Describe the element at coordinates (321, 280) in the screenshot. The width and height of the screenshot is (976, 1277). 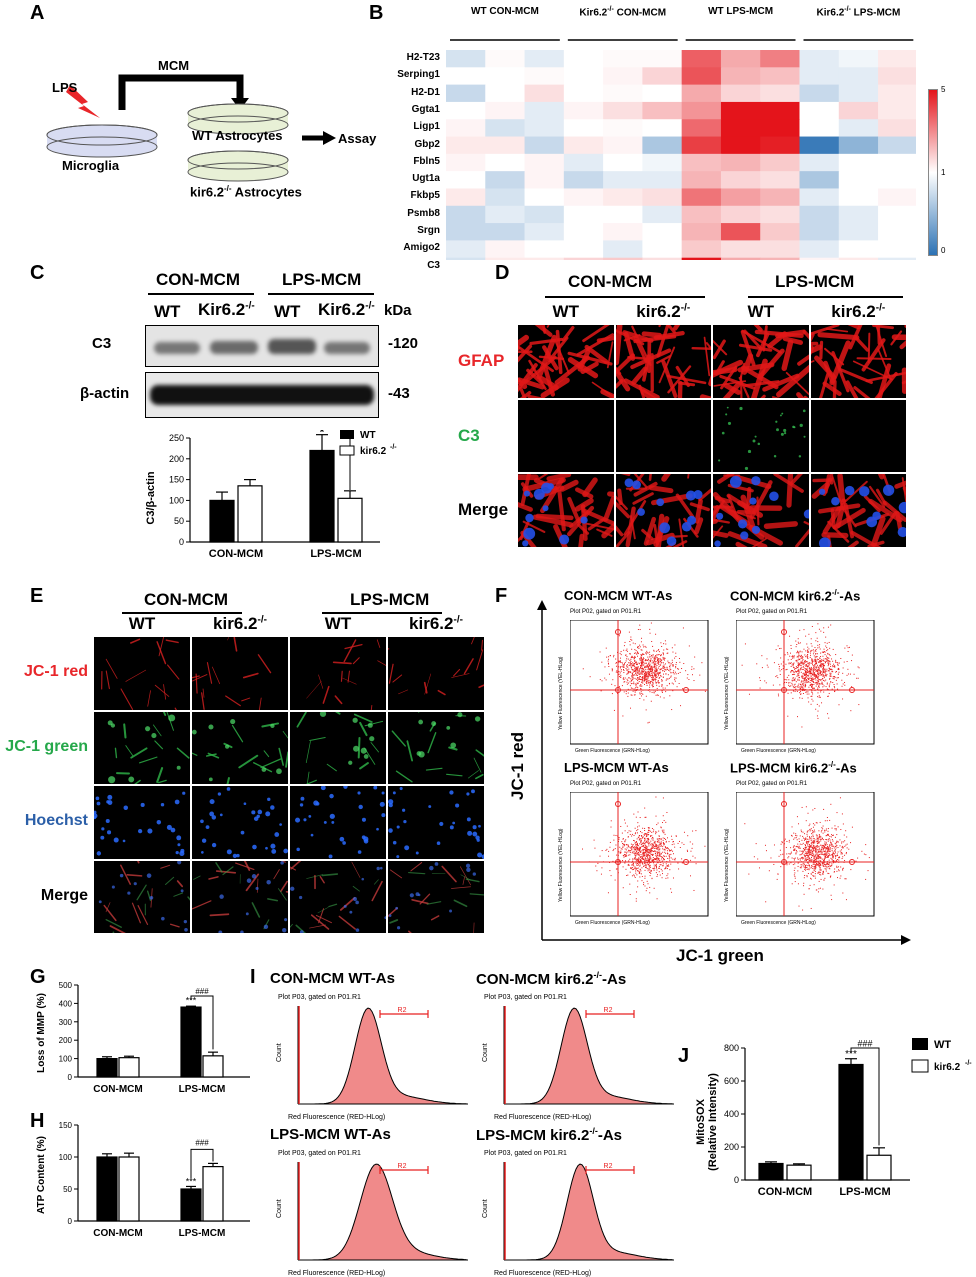
I see `c-lps-mcm: LPS-MCM` at that location.